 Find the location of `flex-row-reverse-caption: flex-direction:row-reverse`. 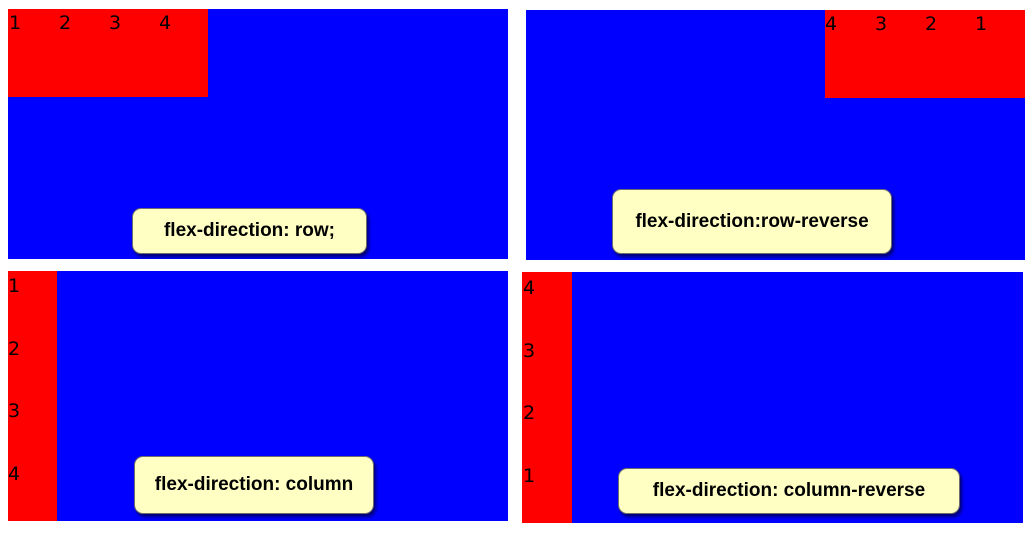

flex-row-reverse-caption: flex-direction:row-reverse is located at coordinates (752, 221).